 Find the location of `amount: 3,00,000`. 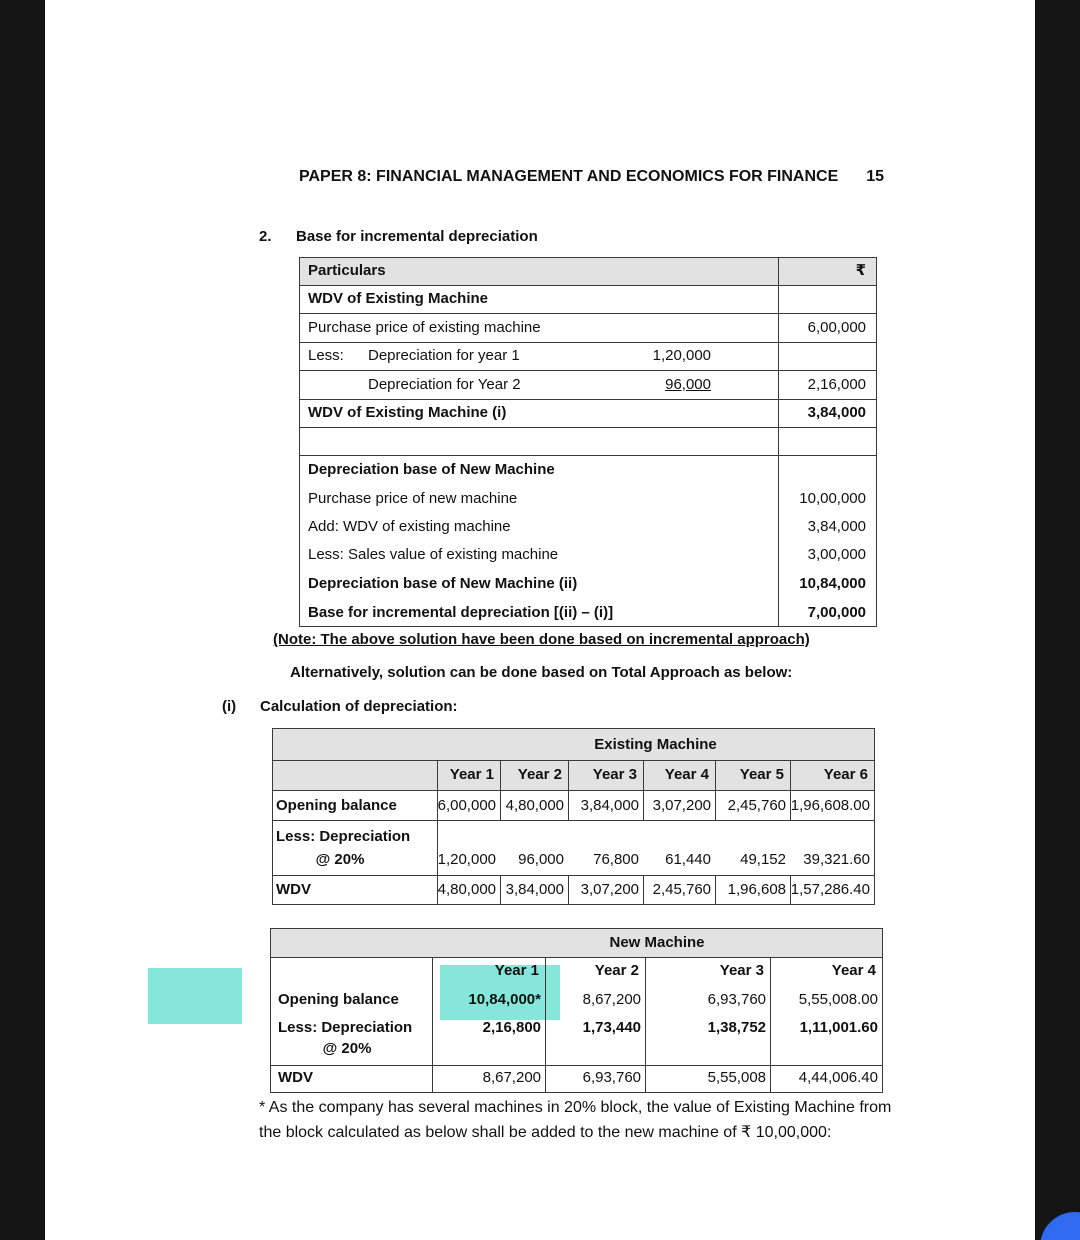

amount: 3,00,000 is located at coordinates (836, 554).